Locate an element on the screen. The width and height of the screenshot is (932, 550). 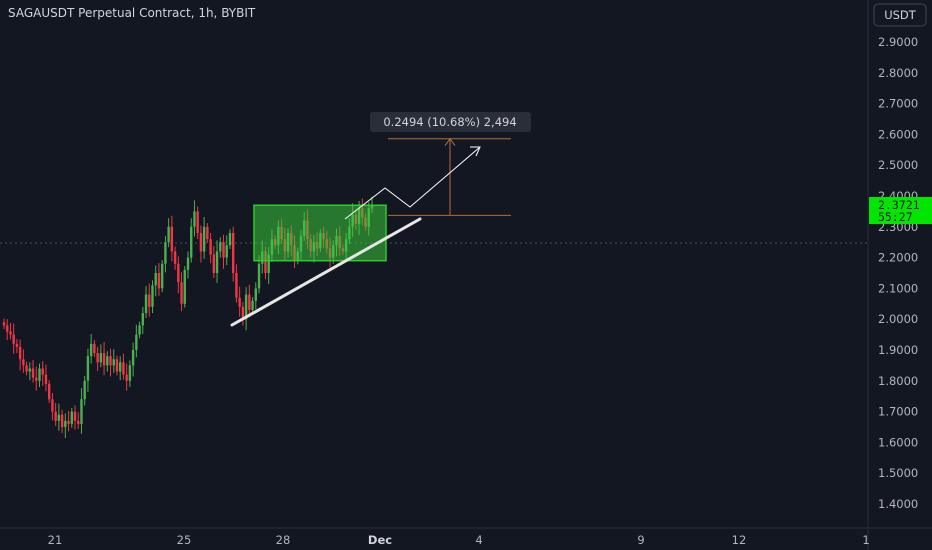
price-tick-label: 2.7000 is located at coordinates (898, 104).